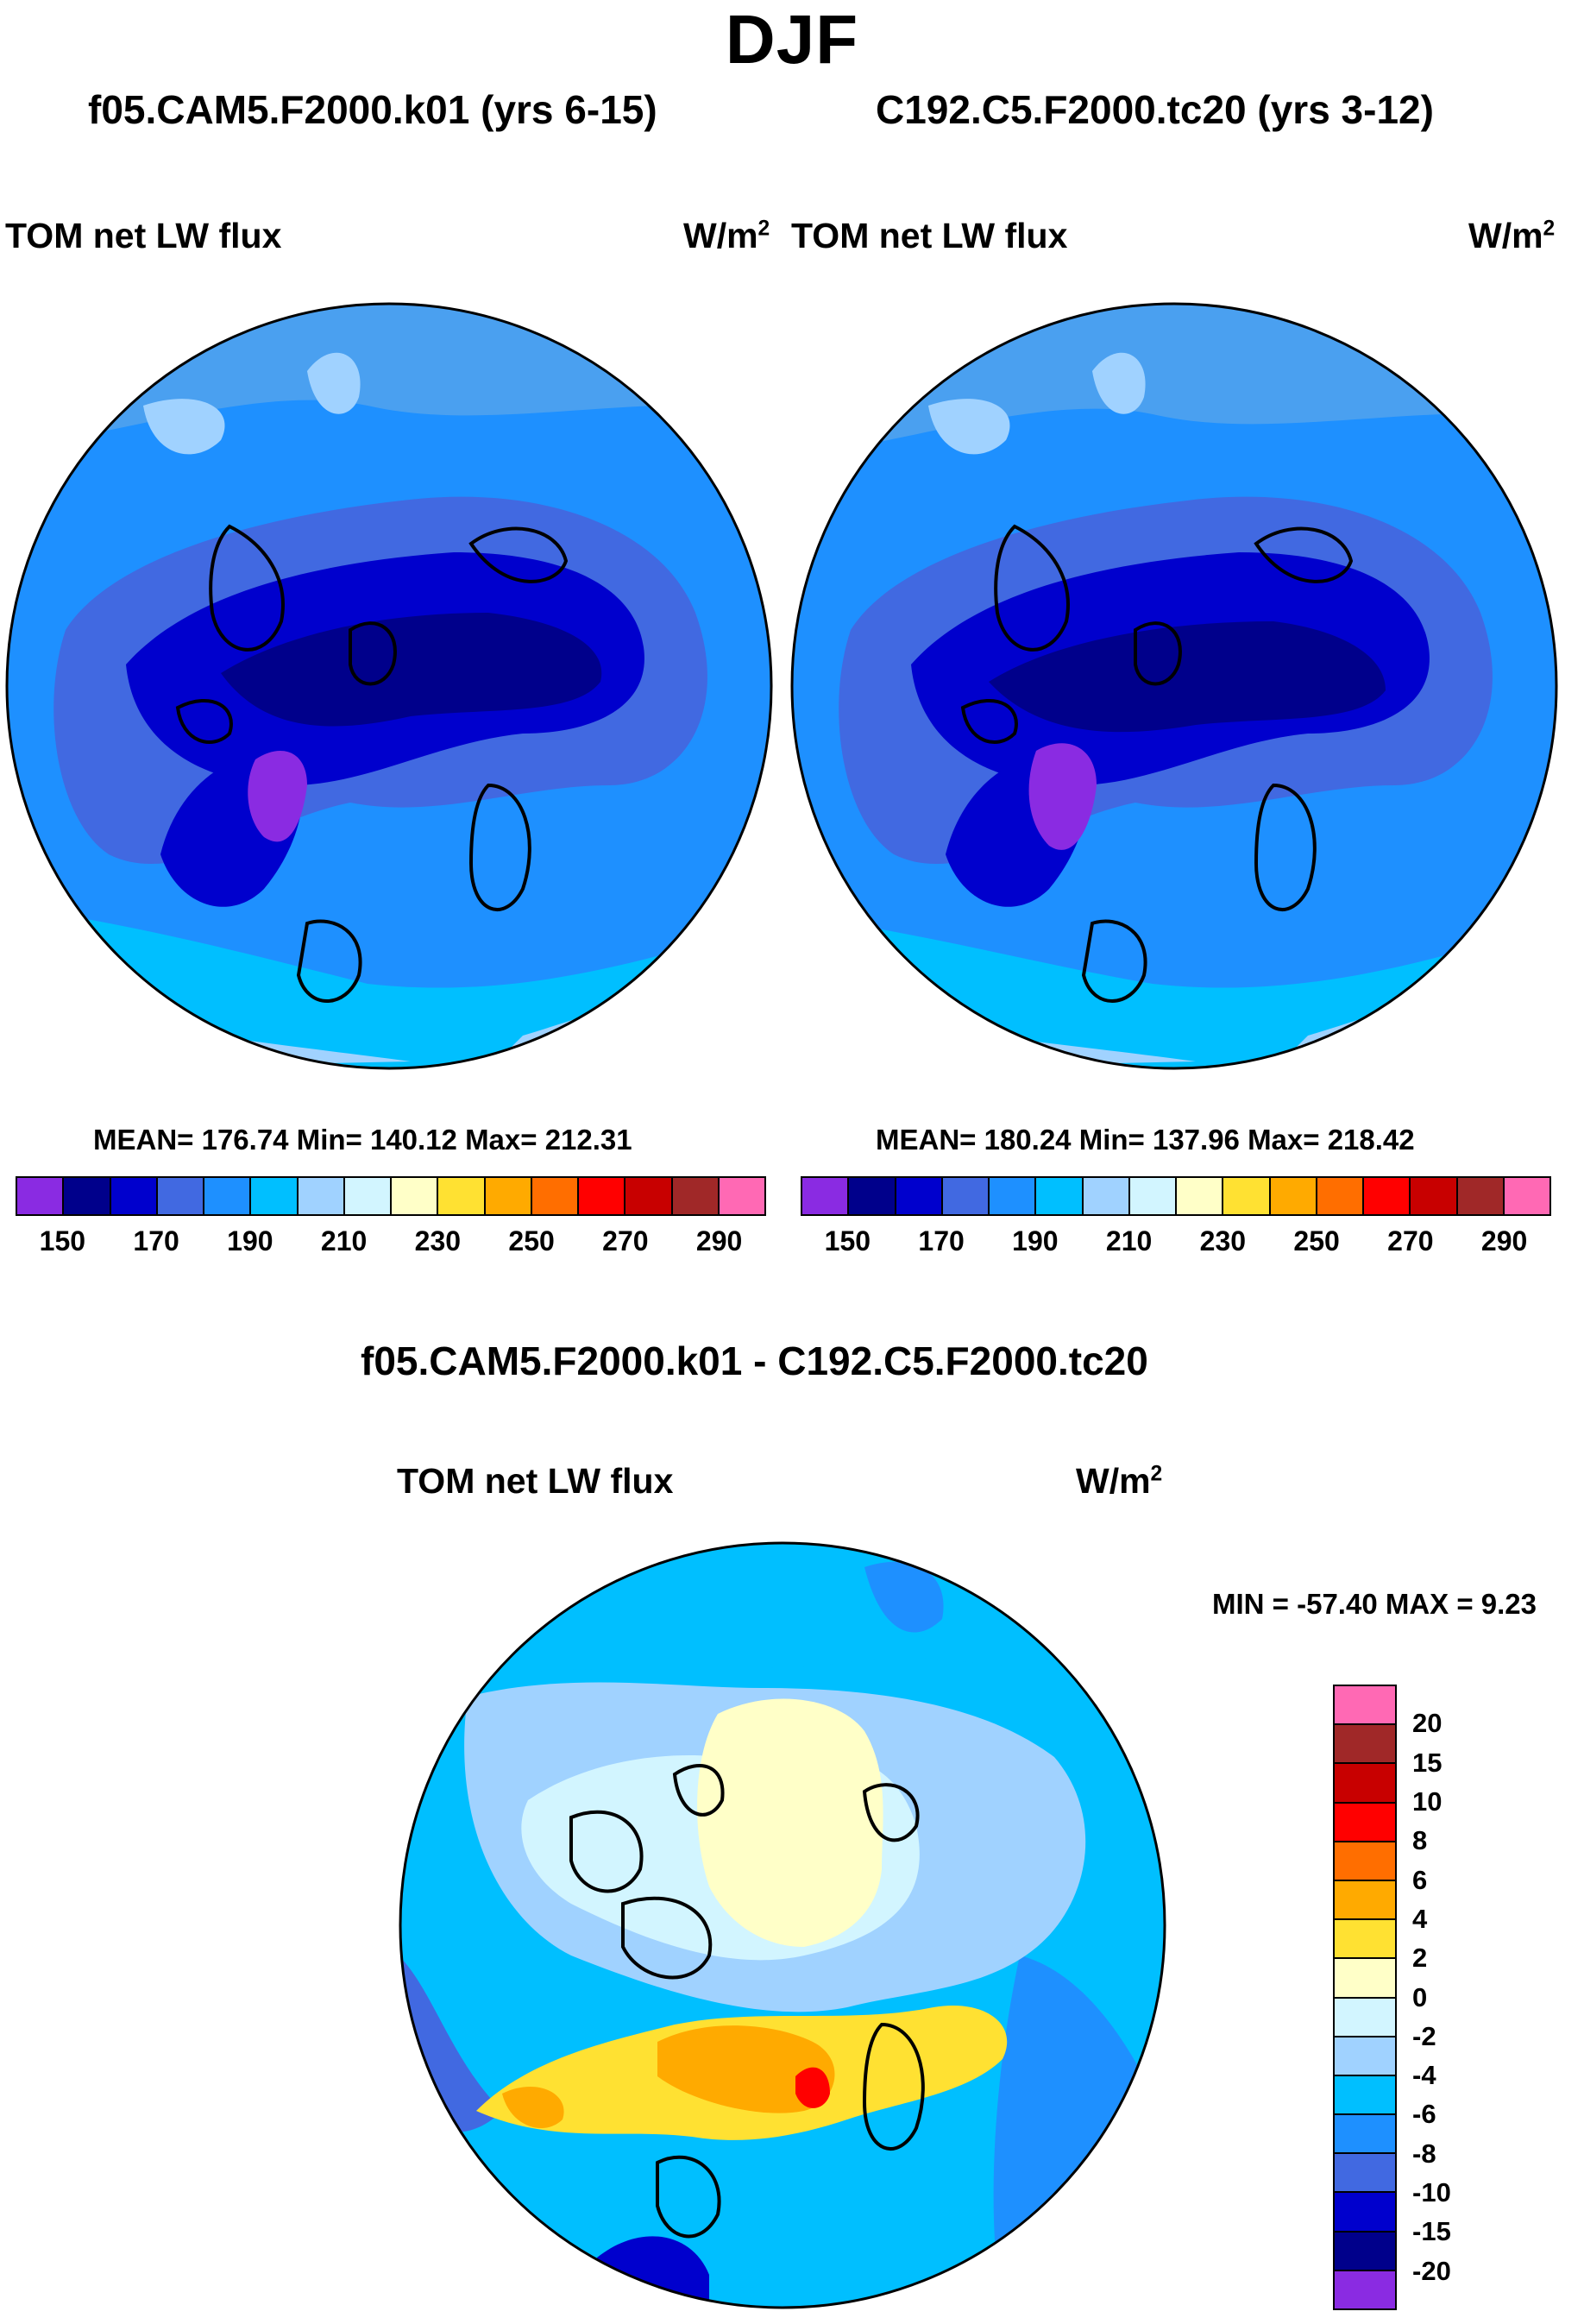 This screenshot has height=2324, width=1584. I want to click on colorbar-tick-label: 0, so click(1420, 1996).